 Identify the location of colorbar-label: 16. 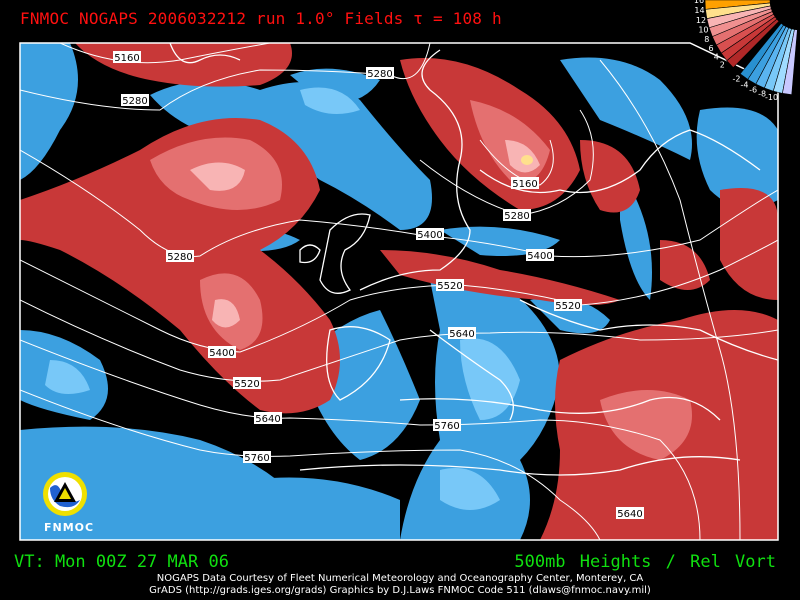
(699, 2).